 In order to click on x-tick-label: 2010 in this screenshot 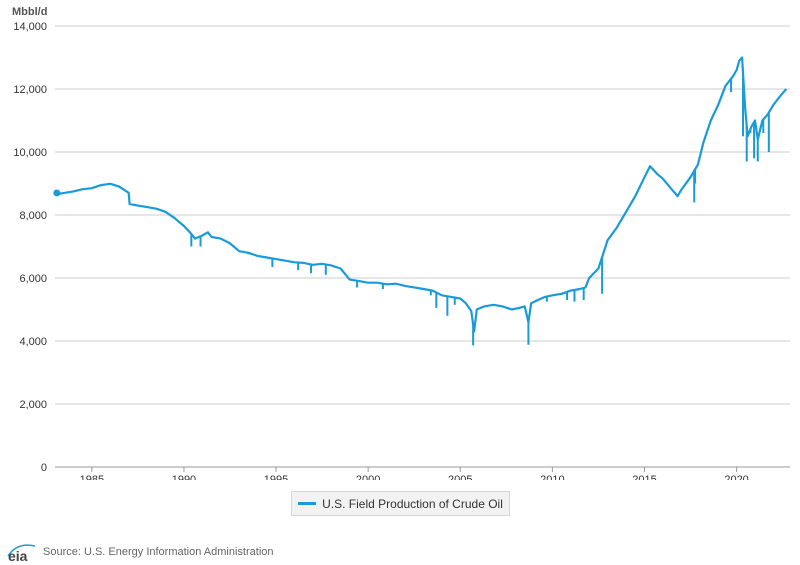, I will do `click(552, 477)`.